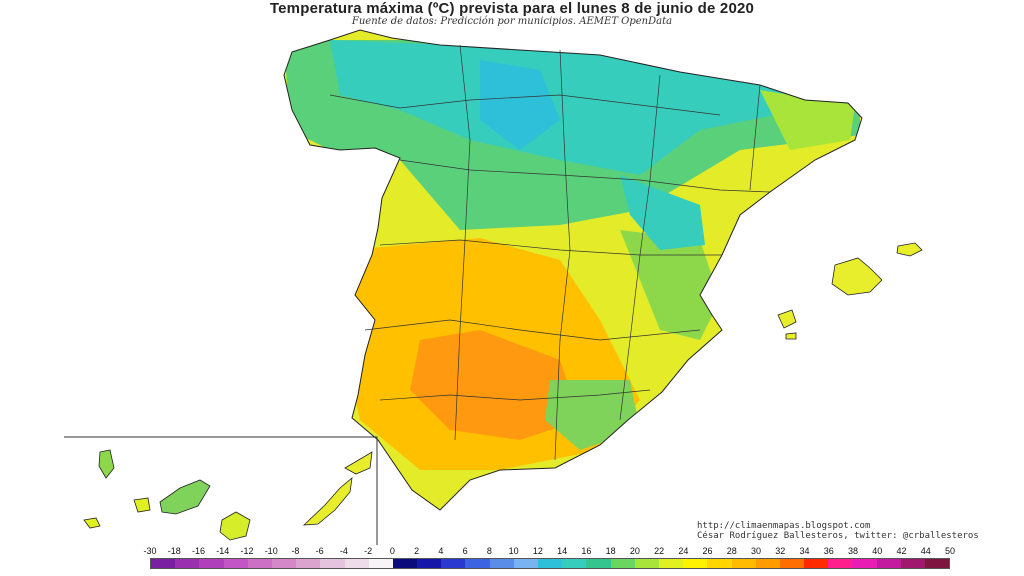 The image size is (1024, 576). I want to click on legend-tick-label: 0, so click(392, 551).